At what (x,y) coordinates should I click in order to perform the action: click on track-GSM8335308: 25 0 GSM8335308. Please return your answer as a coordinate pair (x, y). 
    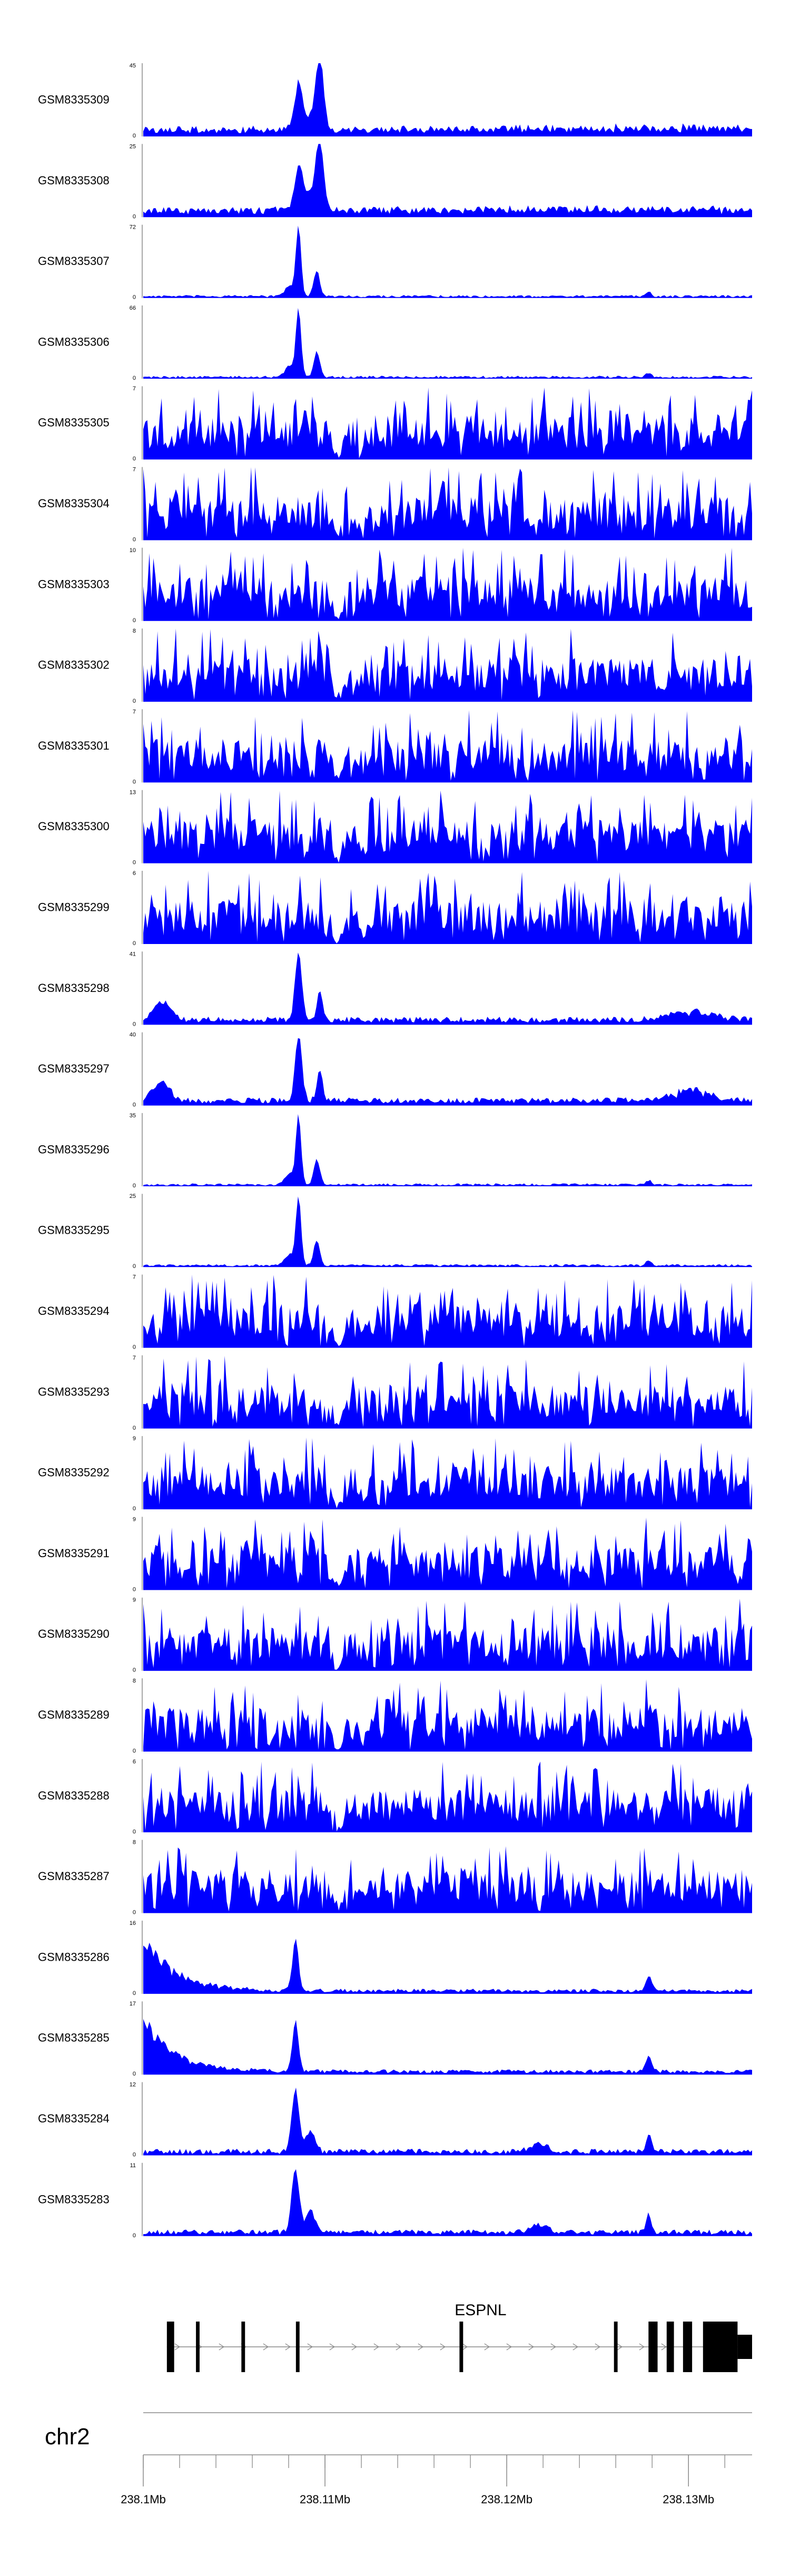
    Looking at the image, I should click on (395, 181).